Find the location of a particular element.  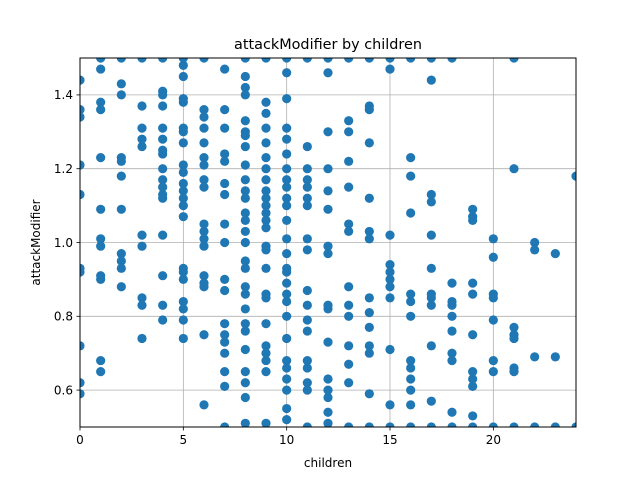

x-tick-label: 5 is located at coordinates (184, 440).